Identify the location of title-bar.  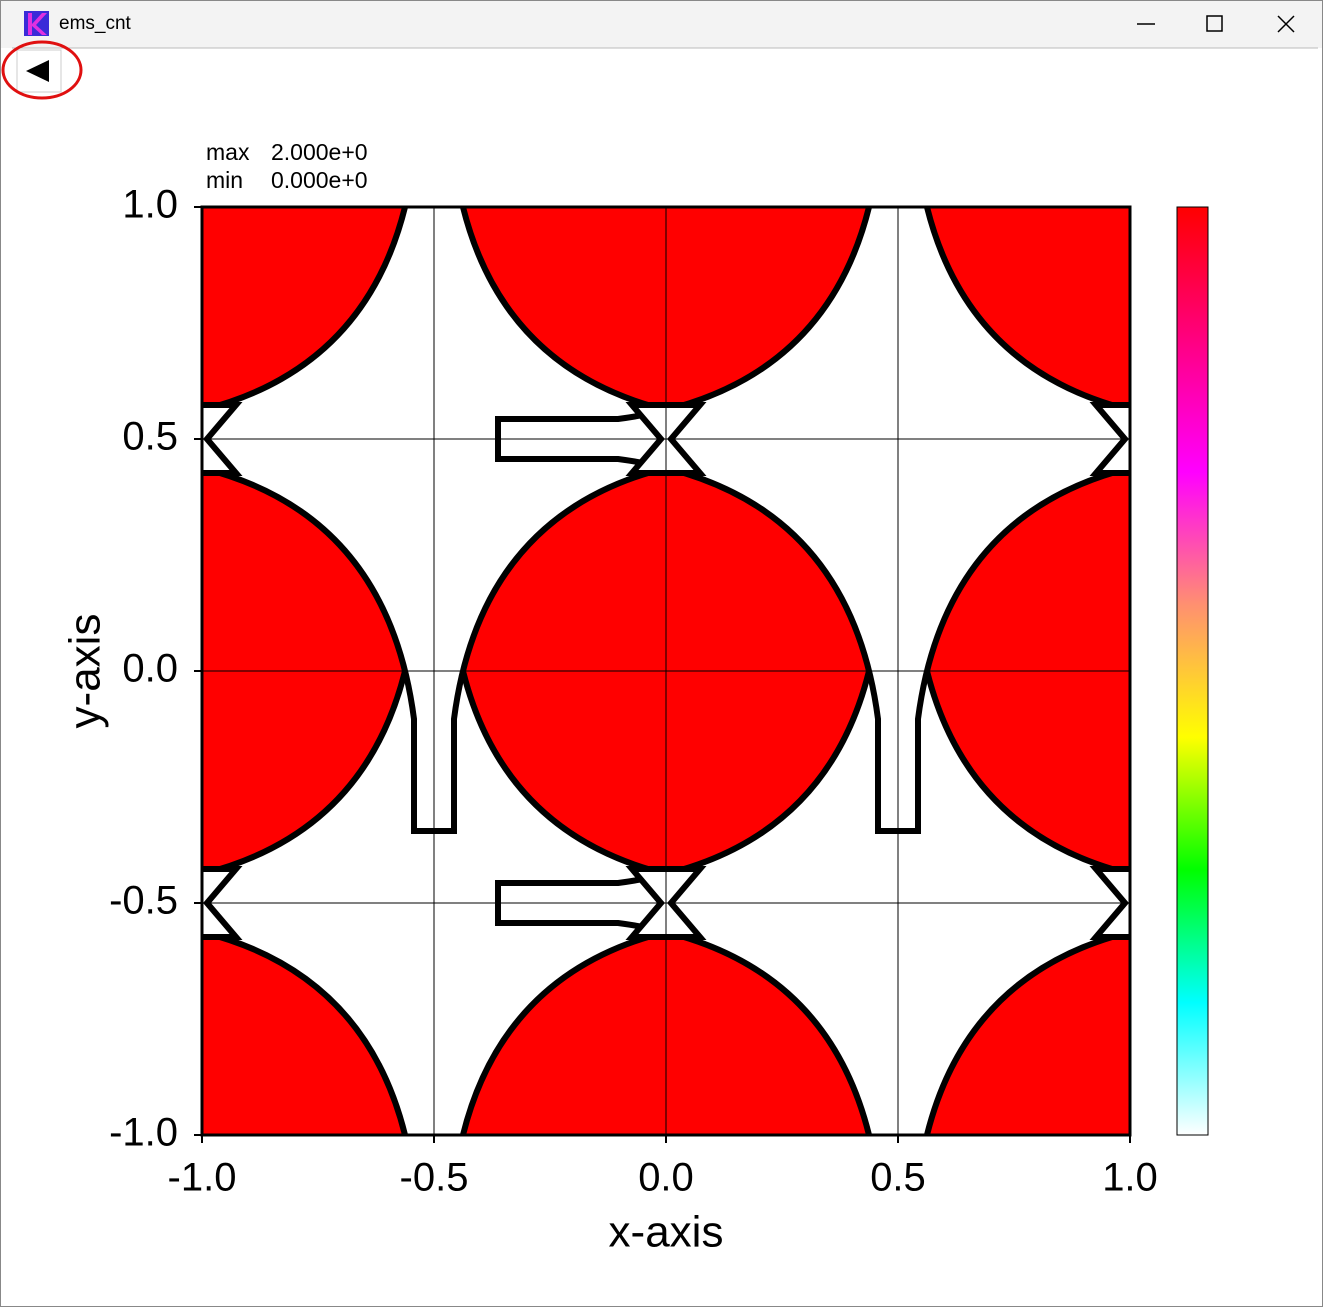
(661, 24).